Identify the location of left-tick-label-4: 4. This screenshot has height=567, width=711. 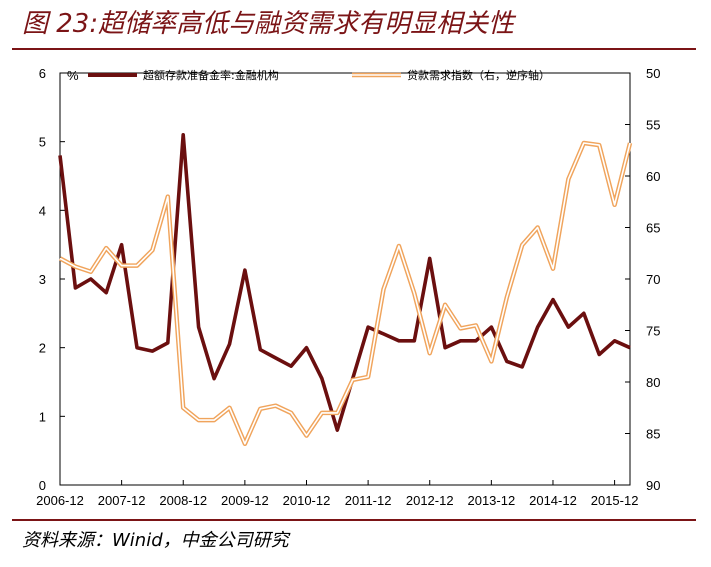
(42, 210).